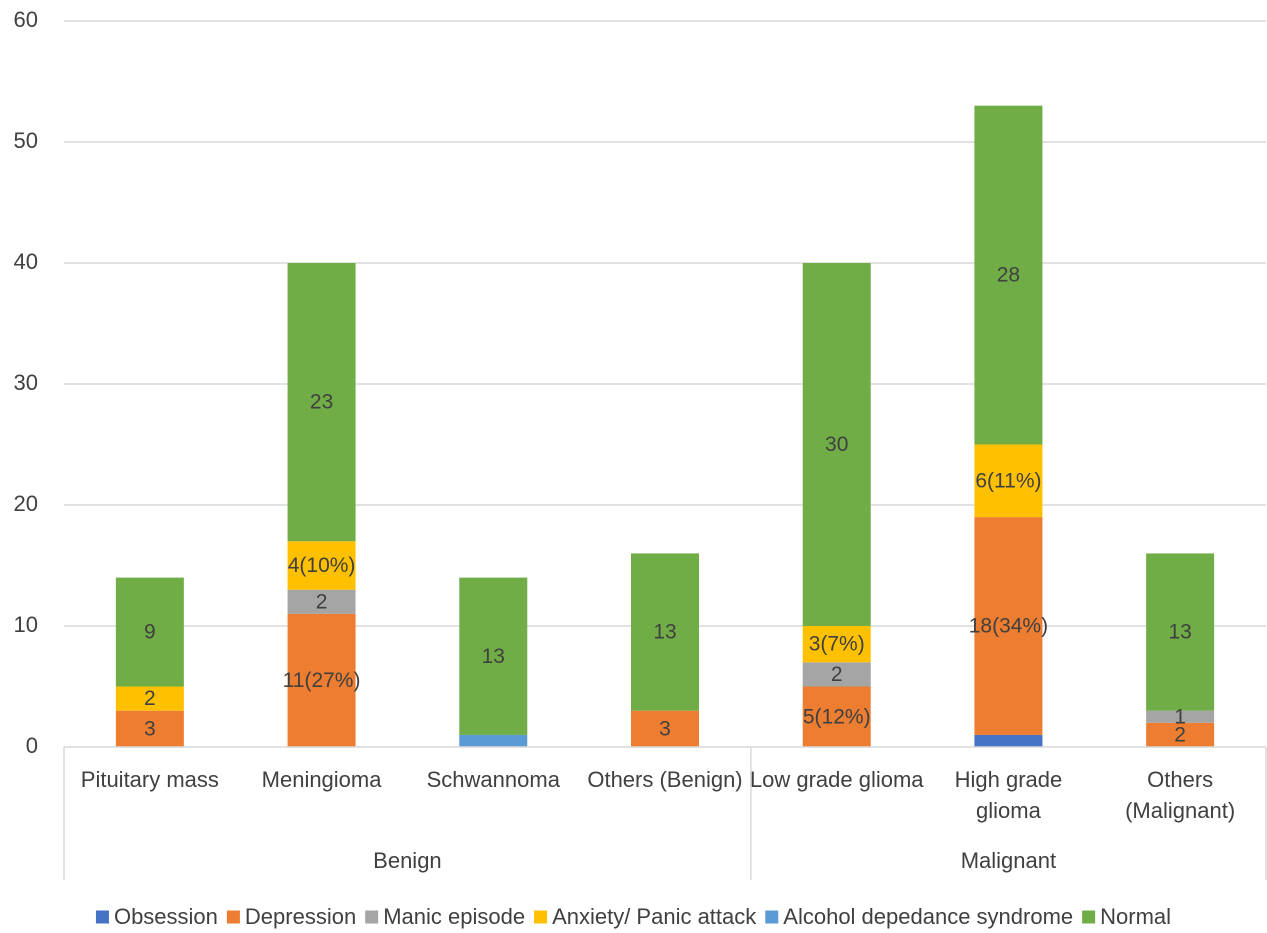 The height and width of the screenshot is (933, 1267). I want to click on legend-label: Anxiety/ Panic attack, so click(654, 916).